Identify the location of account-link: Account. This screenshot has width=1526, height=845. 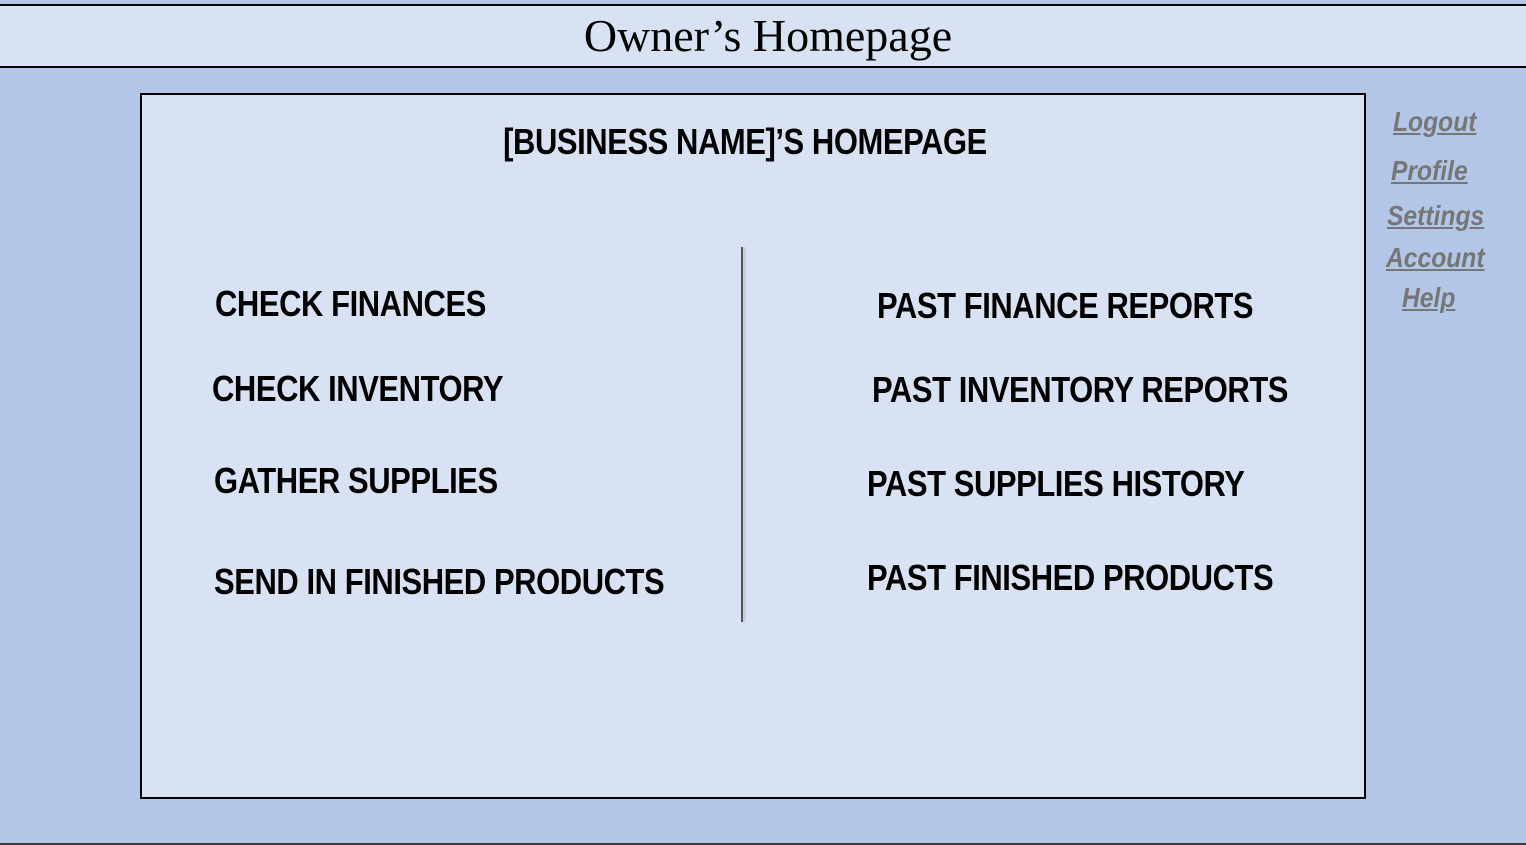
(1435, 257).